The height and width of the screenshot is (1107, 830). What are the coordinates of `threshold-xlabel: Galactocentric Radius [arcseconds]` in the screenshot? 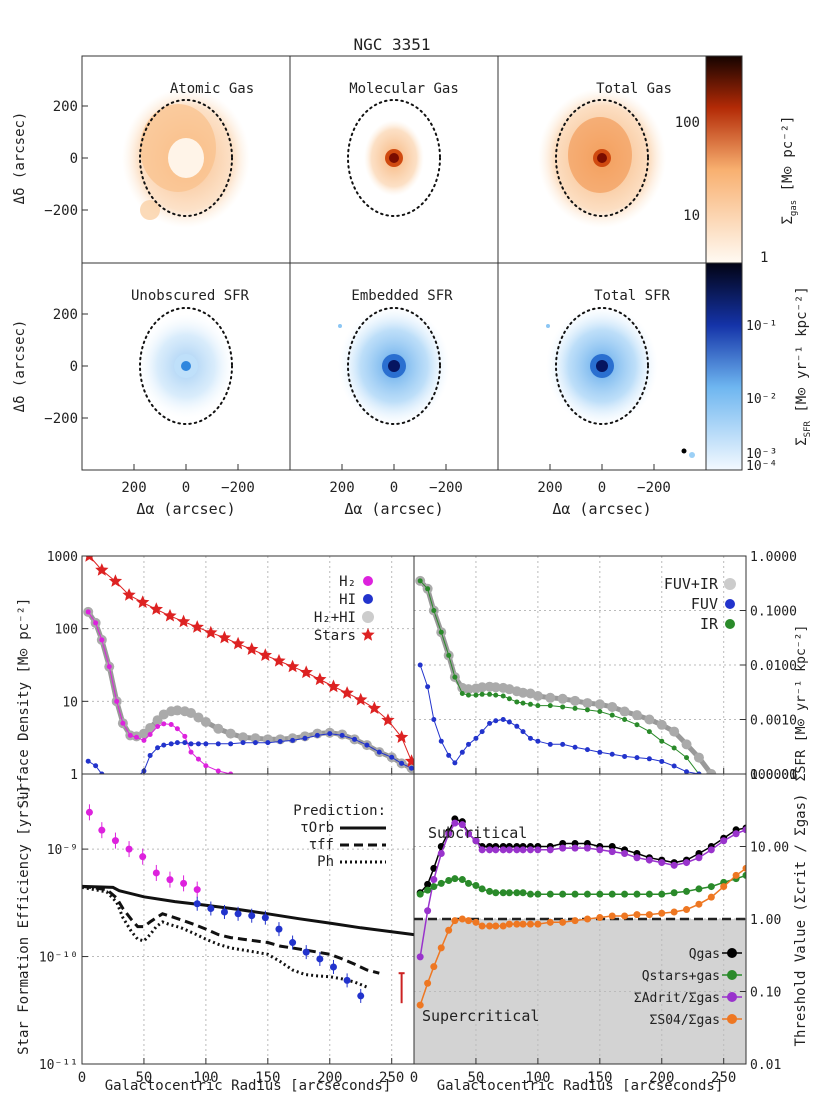 It's located at (580, 1086).